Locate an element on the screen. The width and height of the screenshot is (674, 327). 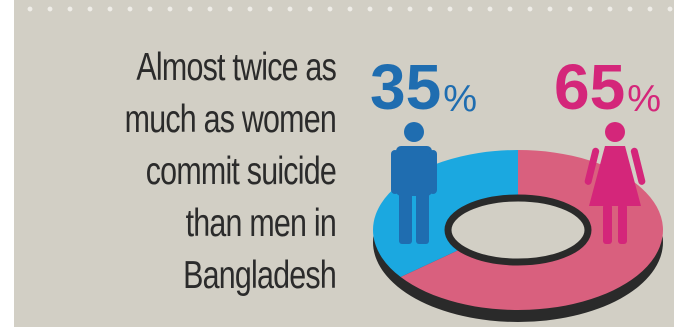
headline-line-2: much as women is located at coordinates (230, 119).